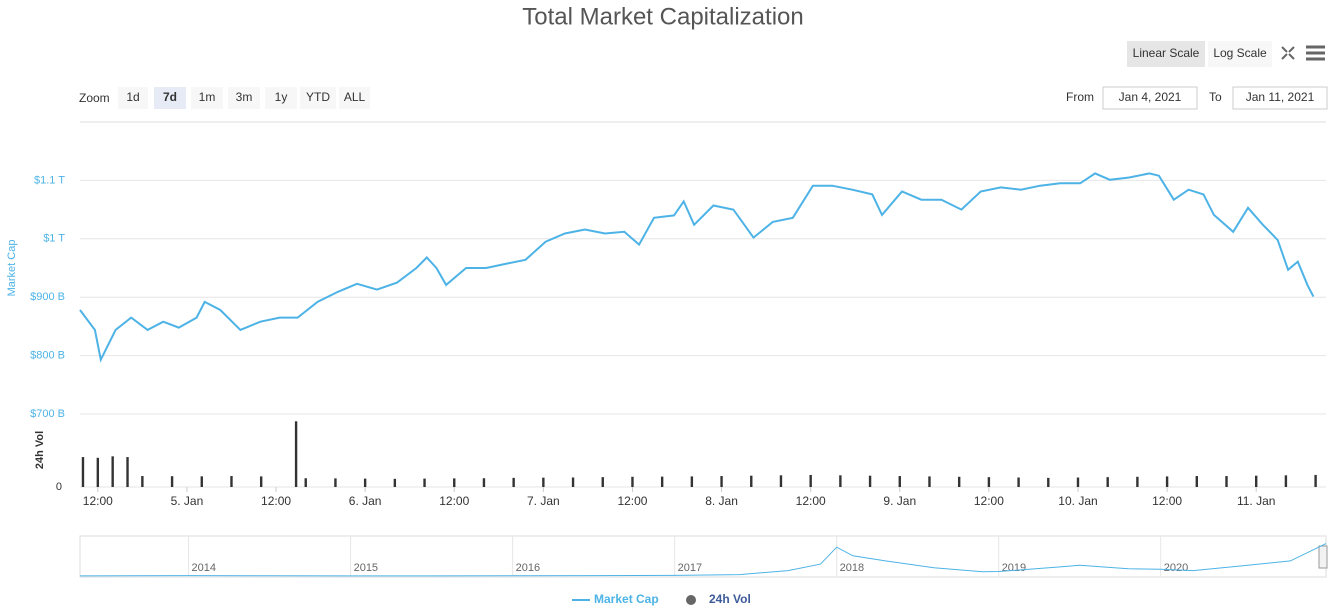 The height and width of the screenshot is (607, 1338). I want to click on to-date: Jan 11, 2021, so click(1280, 97).